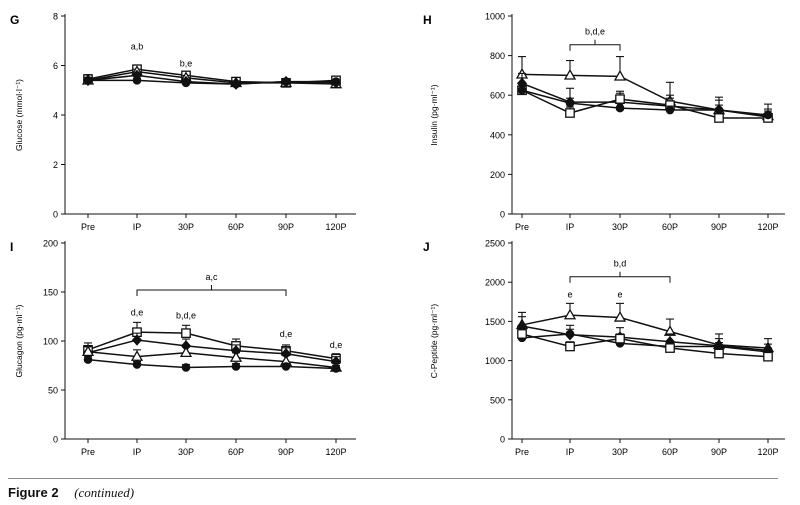 The image size is (800, 505). I want to click on y-tick-label: 4, so click(55, 116).